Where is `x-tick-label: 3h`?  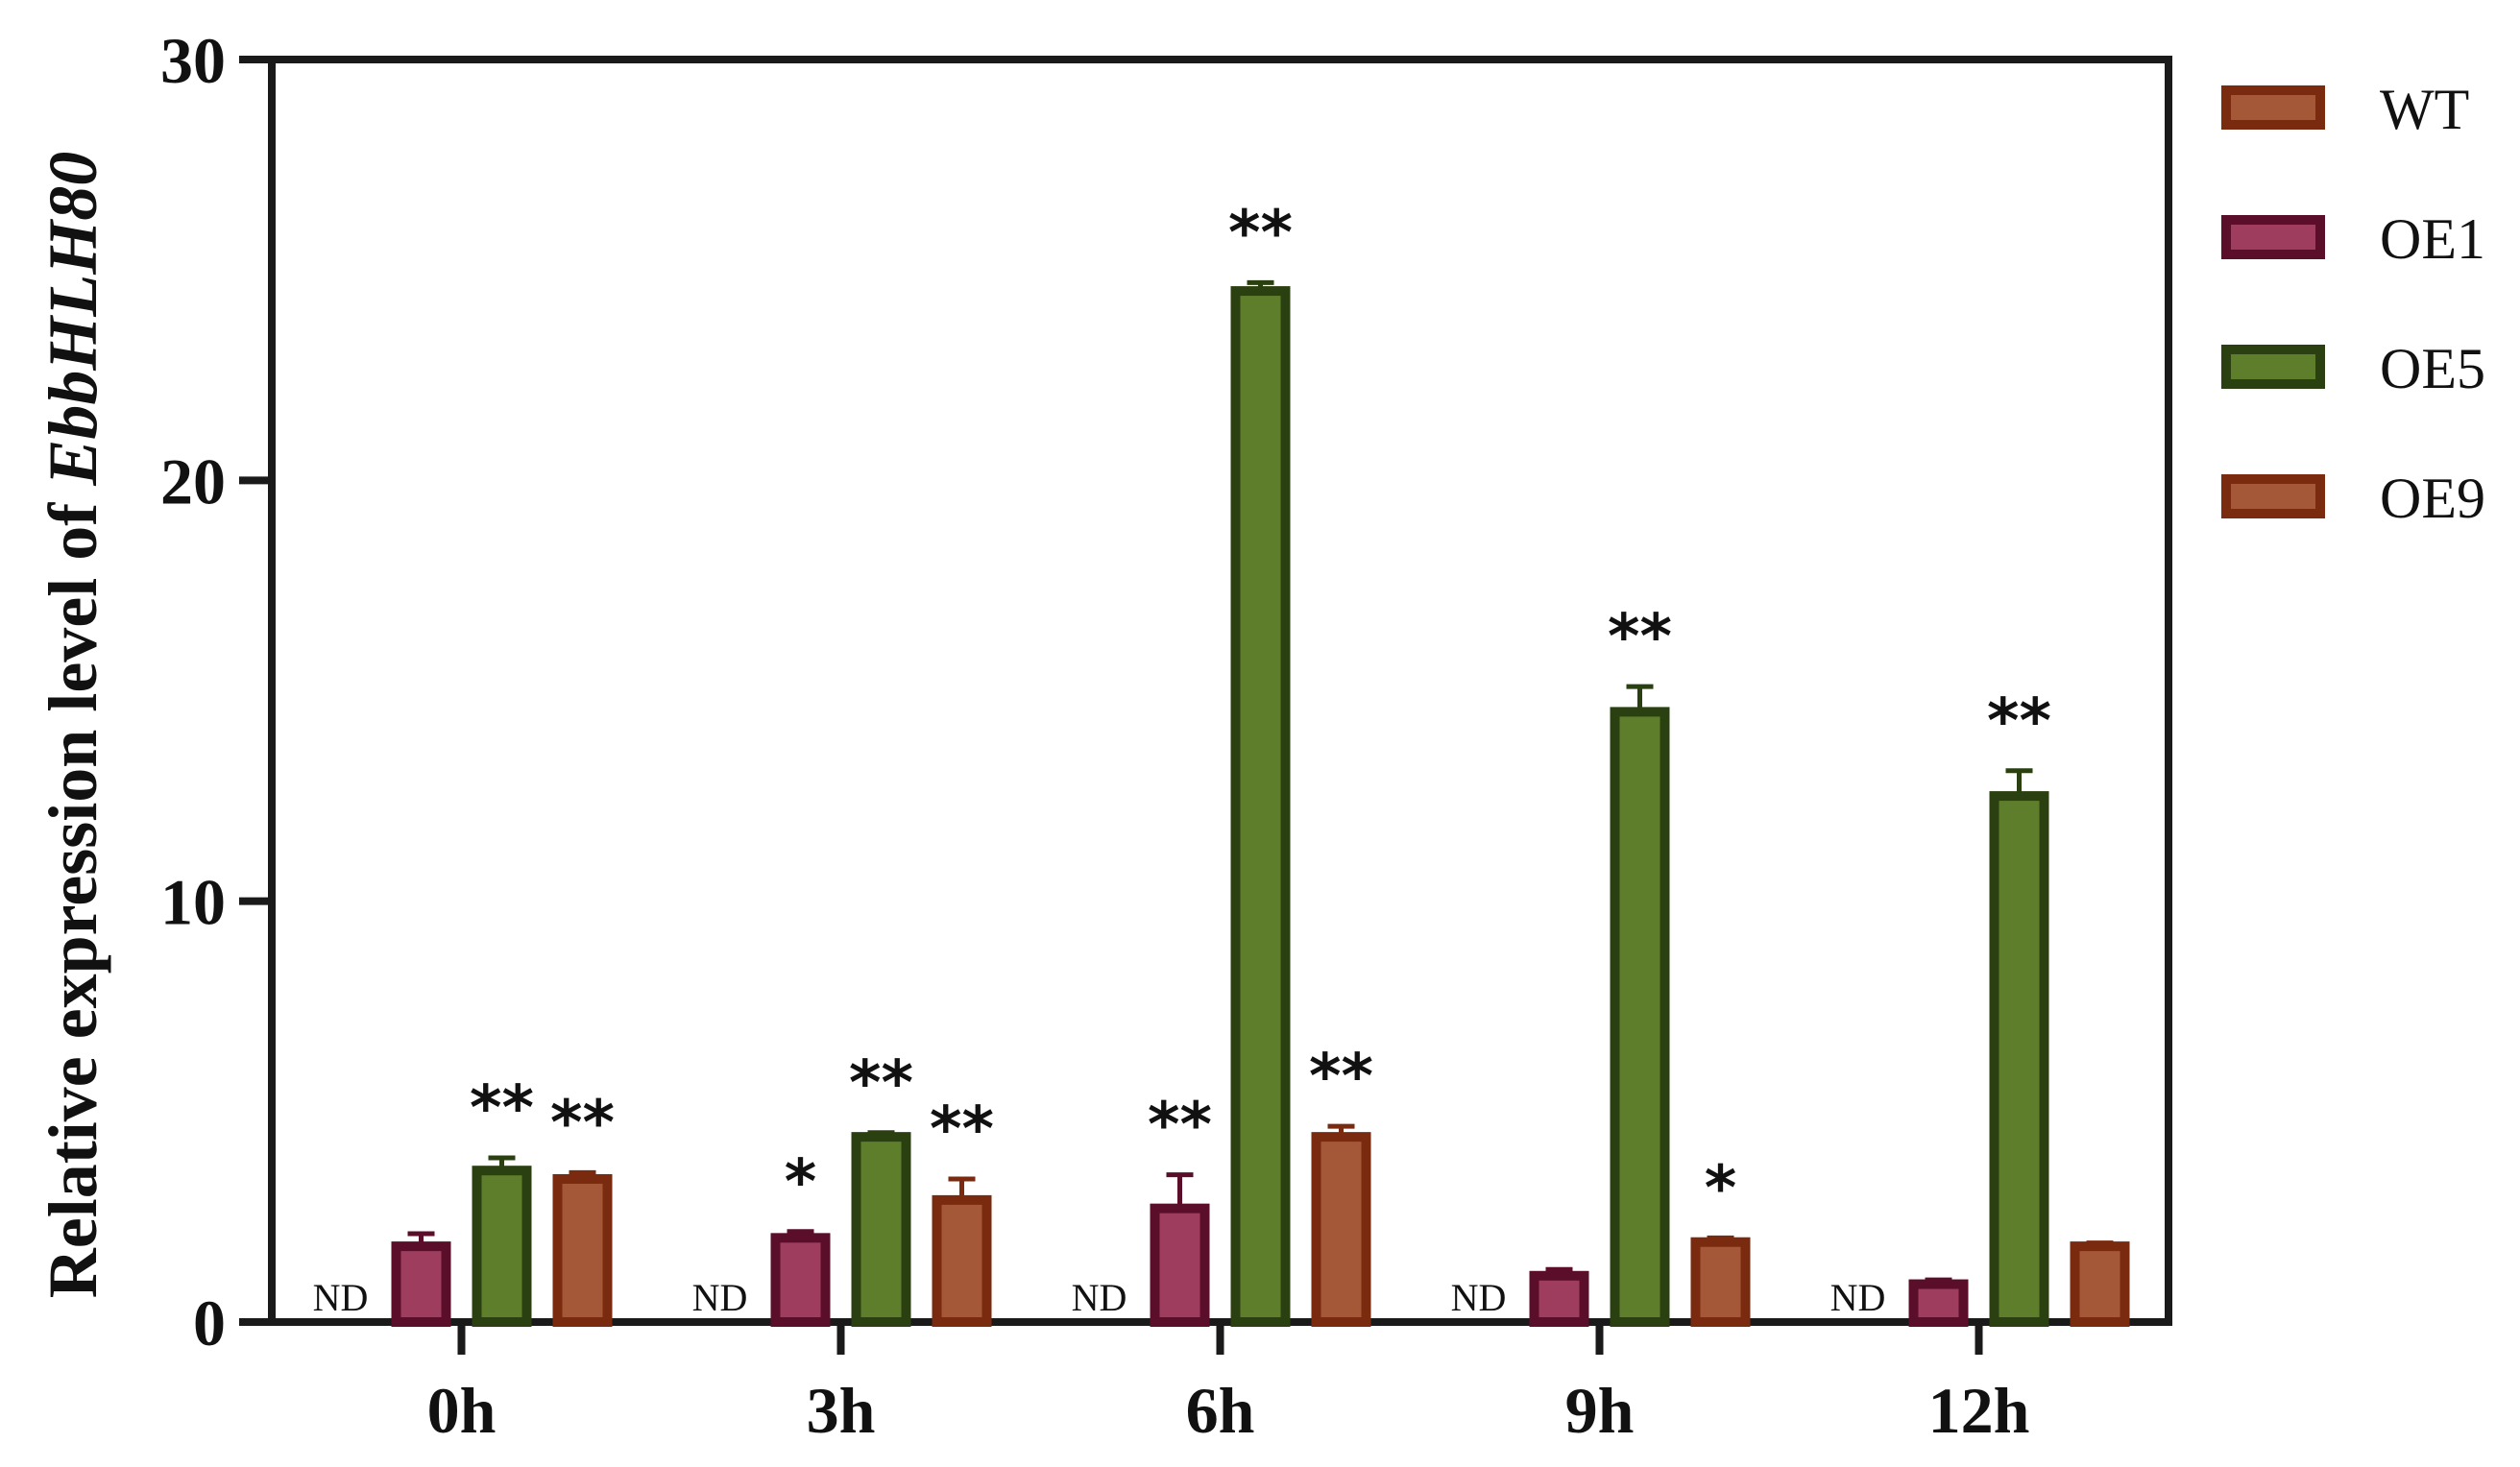
x-tick-label: 3h is located at coordinates (841, 1410).